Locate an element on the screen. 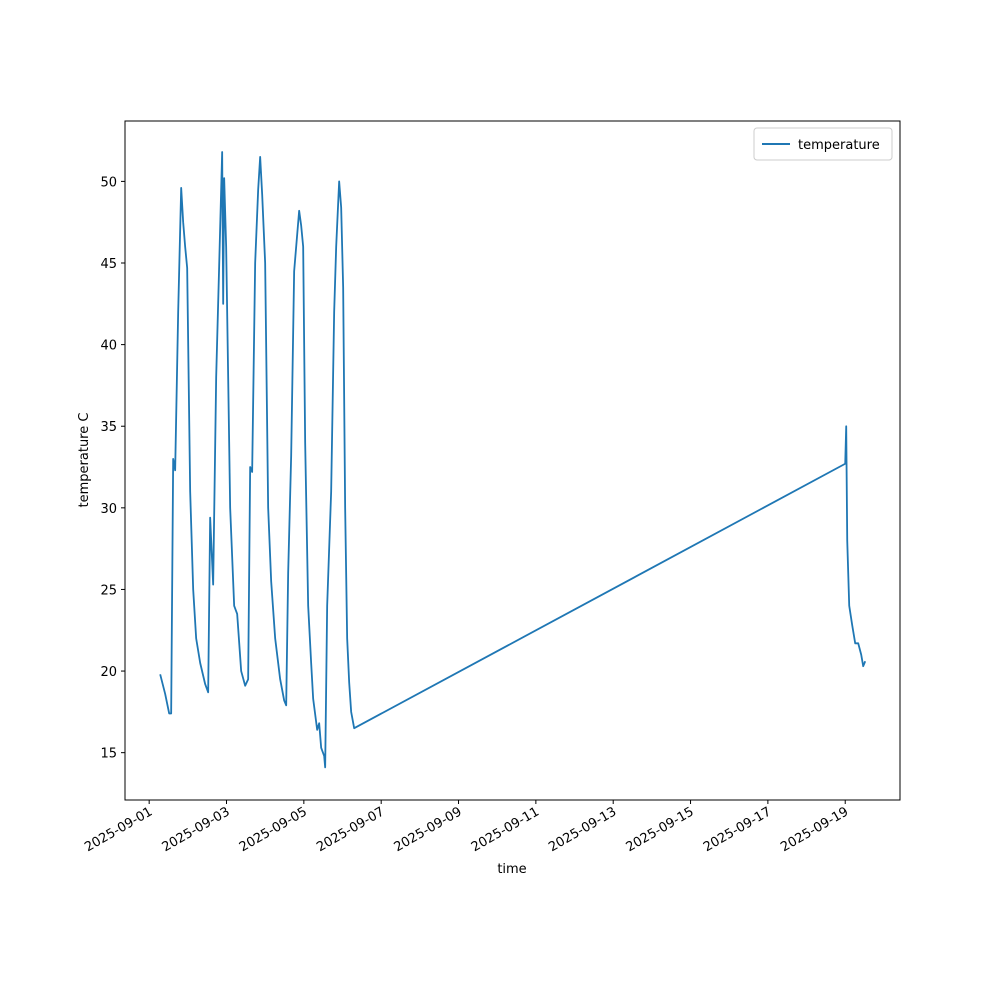 This screenshot has width=1000, height=1000. x-axis-label: time is located at coordinates (511, 869).